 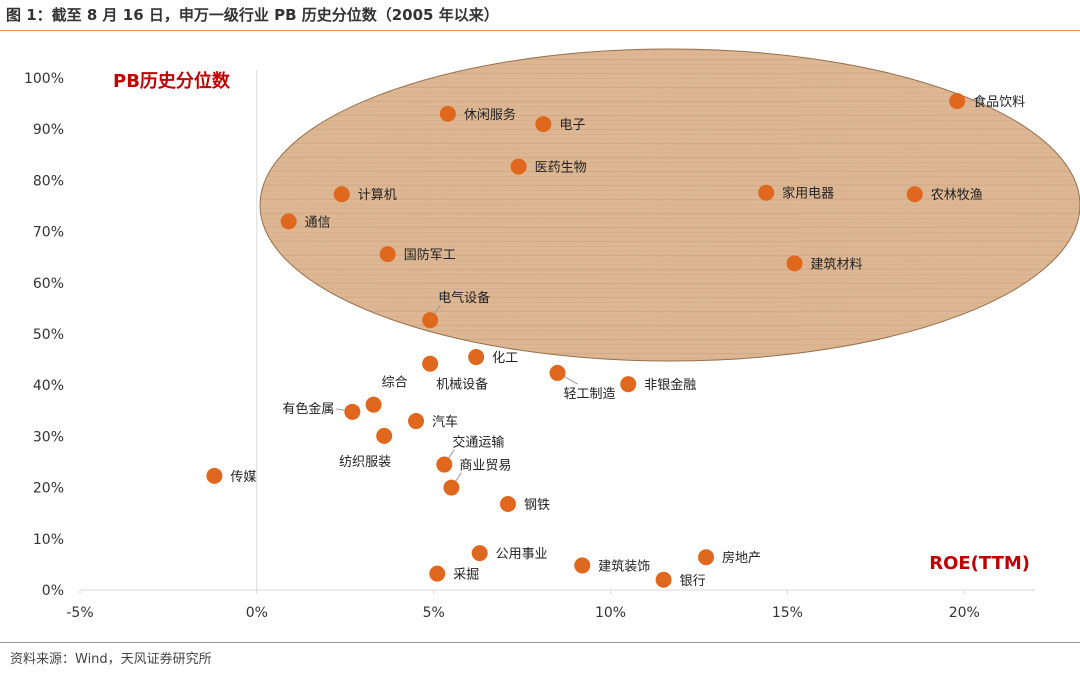 What do you see at coordinates (172, 81) in the screenshot?
I see `y-axis-title: PB历史分位数` at bounding box center [172, 81].